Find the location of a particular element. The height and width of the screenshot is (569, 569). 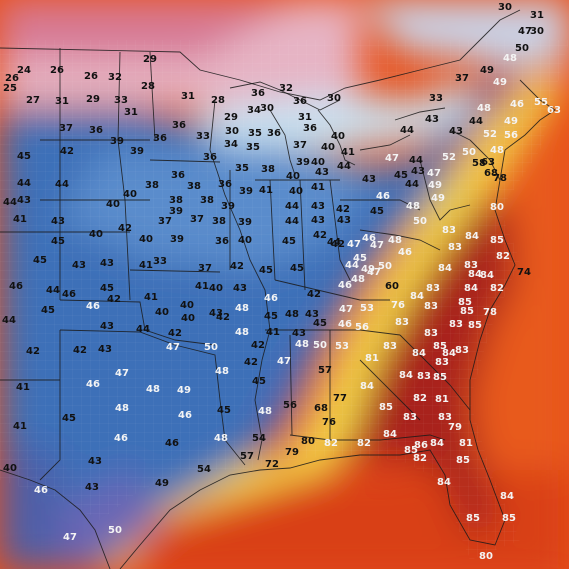

temperature-label: 29 is located at coordinates (231, 117).